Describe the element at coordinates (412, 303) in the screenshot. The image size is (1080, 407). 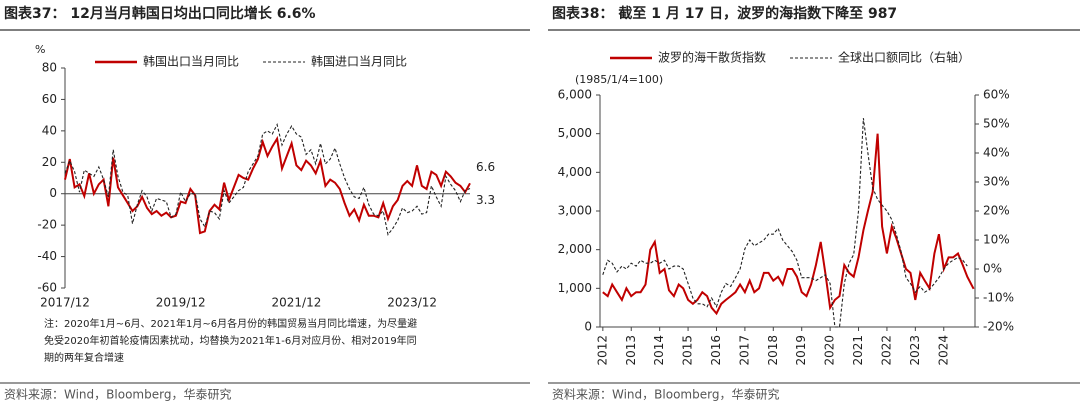
I see `x-tick-label: 2023/12` at that location.